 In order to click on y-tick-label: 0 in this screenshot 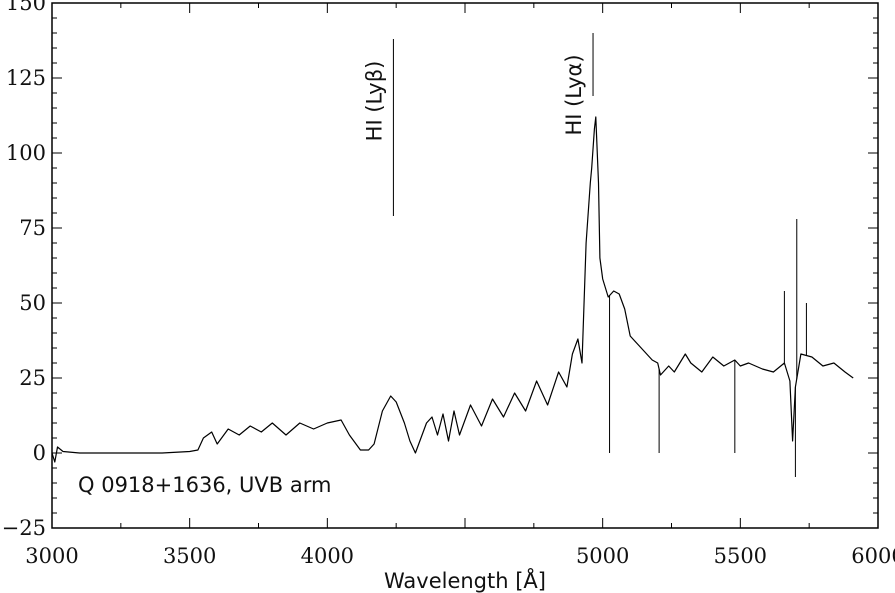, I will do `click(39, 453)`.